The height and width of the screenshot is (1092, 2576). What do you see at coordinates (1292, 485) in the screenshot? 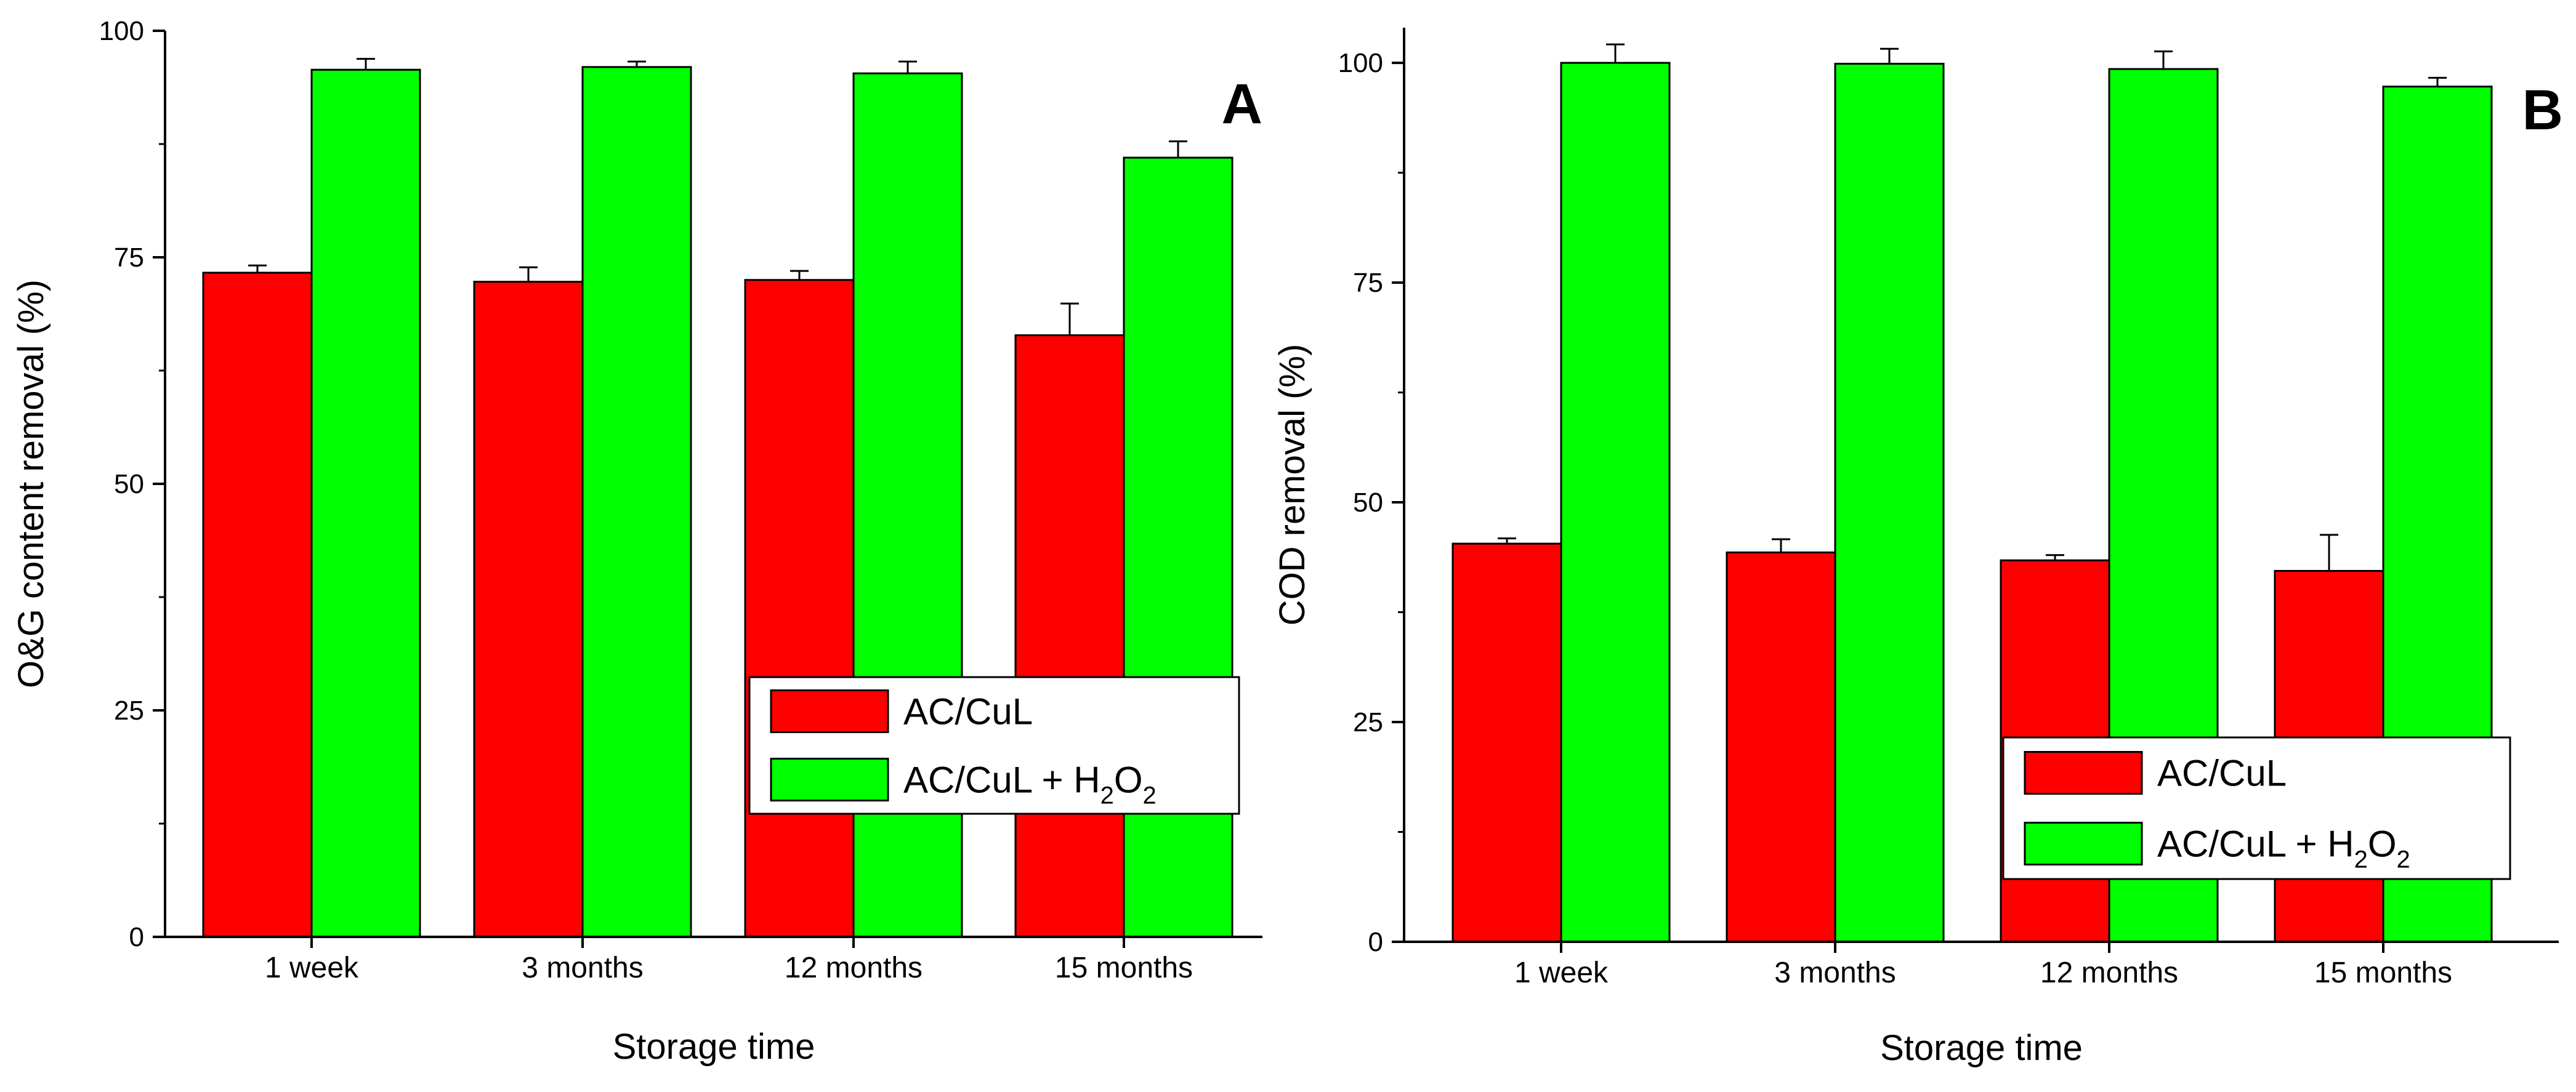
I see `y-axis-title: COD removal (%)` at bounding box center [1292, 485].